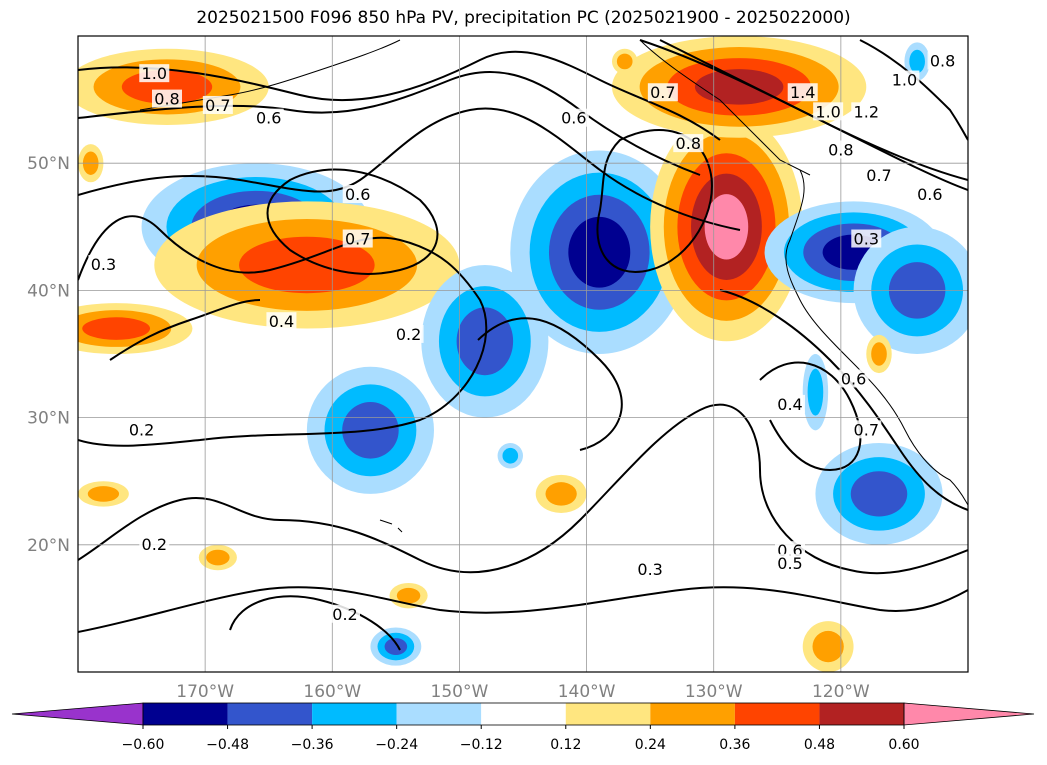 This screenshot has height=765, width=1047. I want to click on lon-tick-label: 160°W, so click(332, 692).